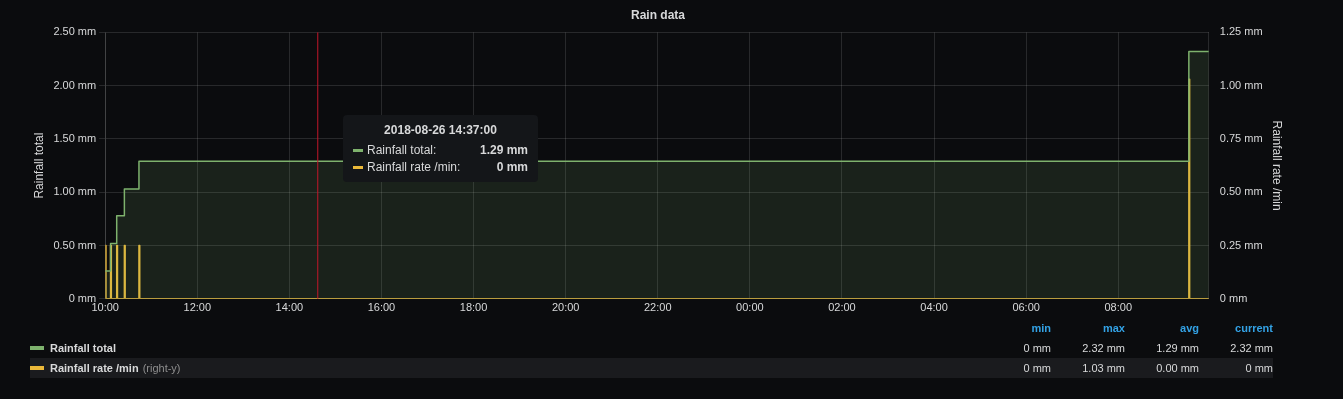 The width and height of the screenshot is (1343, 399). I want to click on annotation: 2018-08-26 14:37:00, so click(440, 130).